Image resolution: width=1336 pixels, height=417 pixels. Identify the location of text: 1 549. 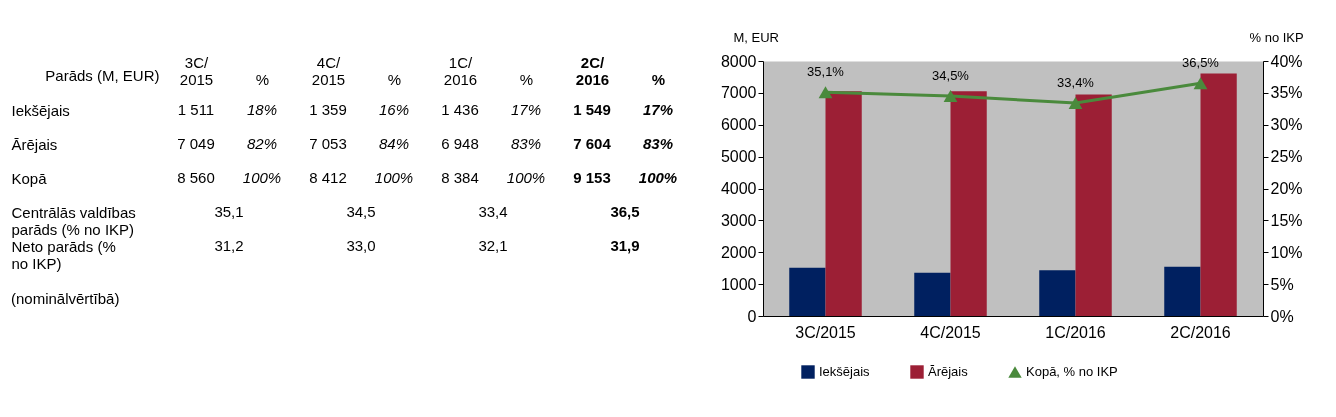
(592, 109).